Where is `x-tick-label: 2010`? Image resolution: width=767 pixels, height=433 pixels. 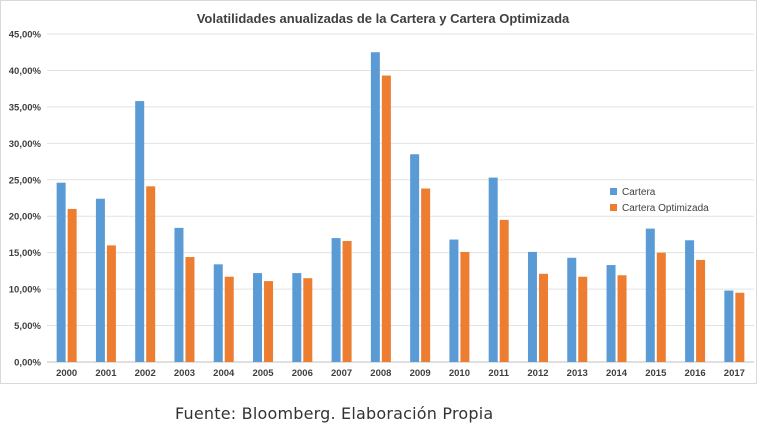
x-tick-label: 2010 is located at coordinates (459, 373).